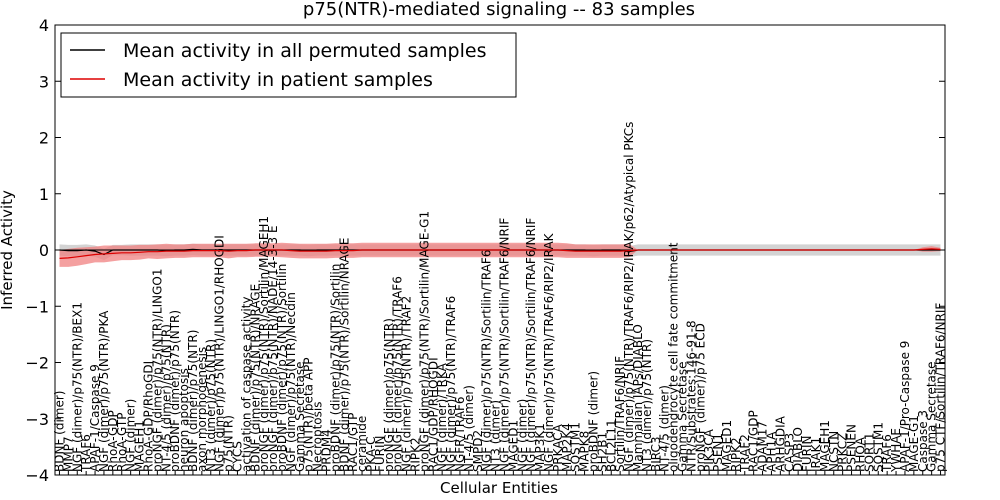 This screenshot has width=1000, height=500. What do you see at coordinates (496, 436) in the screenshot?
I see `category-label: NT3 (dimer)` at bounding box center [496, 436].